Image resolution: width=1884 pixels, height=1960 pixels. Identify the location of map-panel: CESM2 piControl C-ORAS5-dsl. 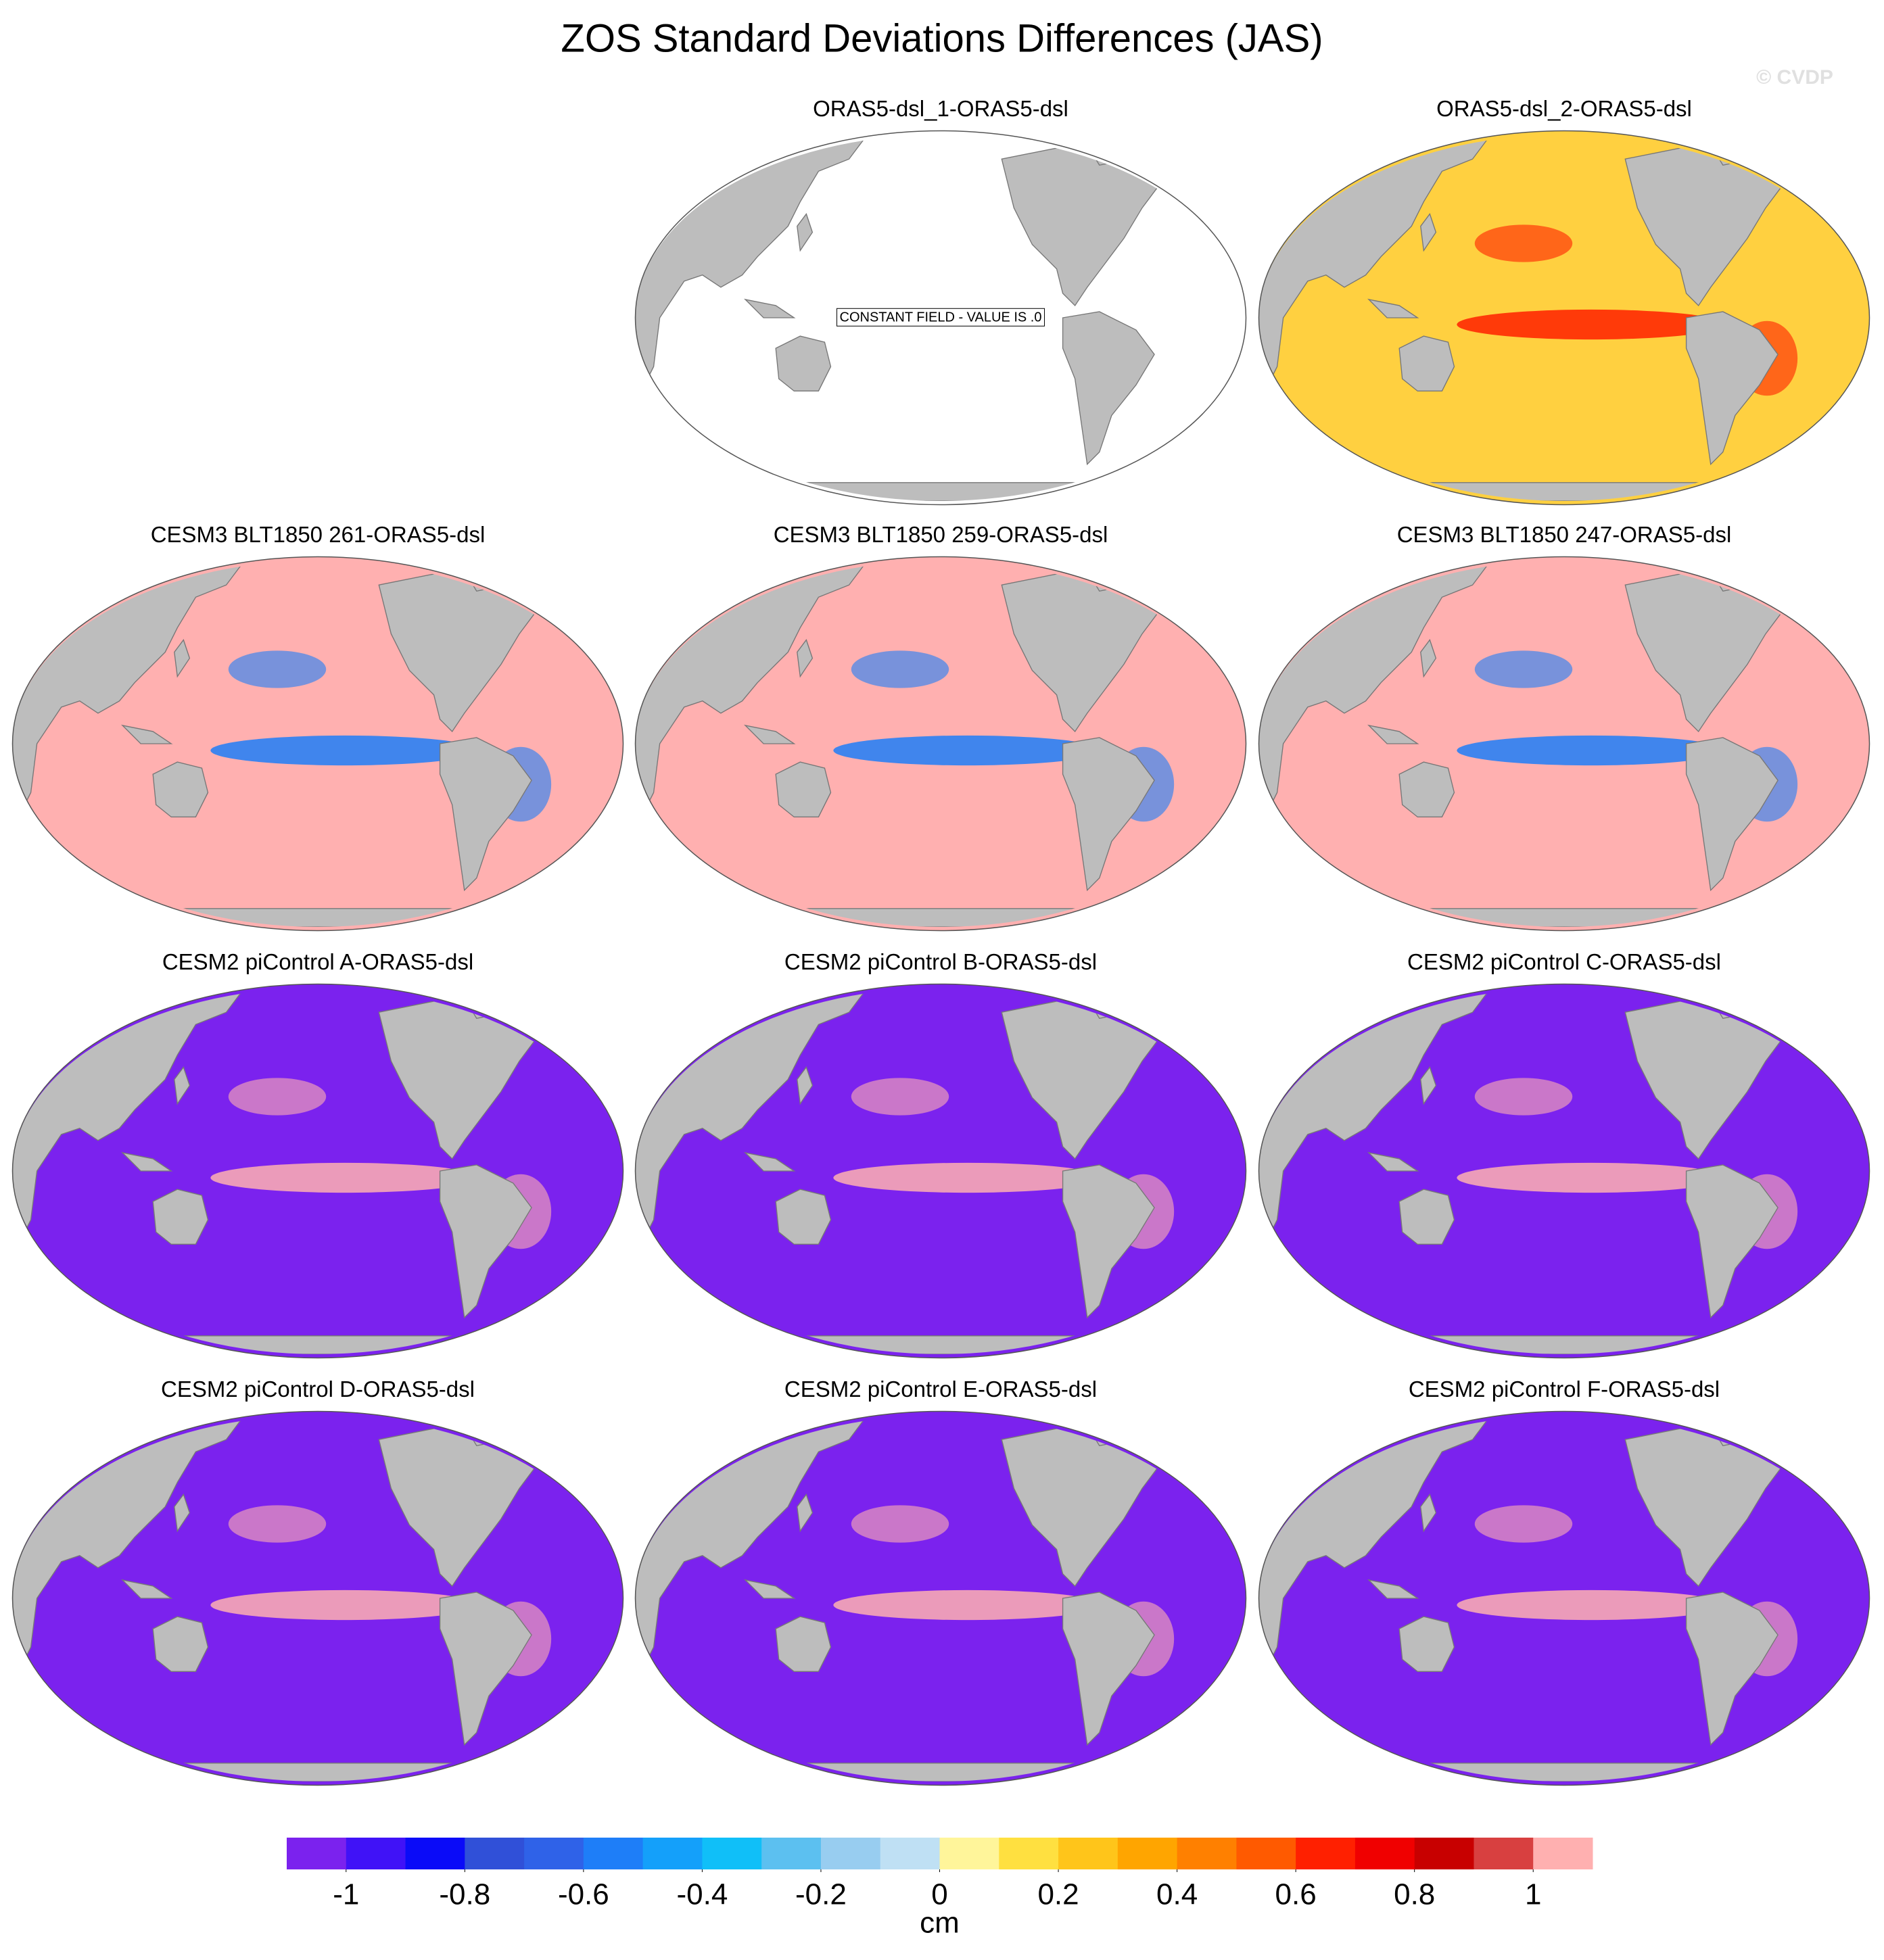
(1564, 1154).